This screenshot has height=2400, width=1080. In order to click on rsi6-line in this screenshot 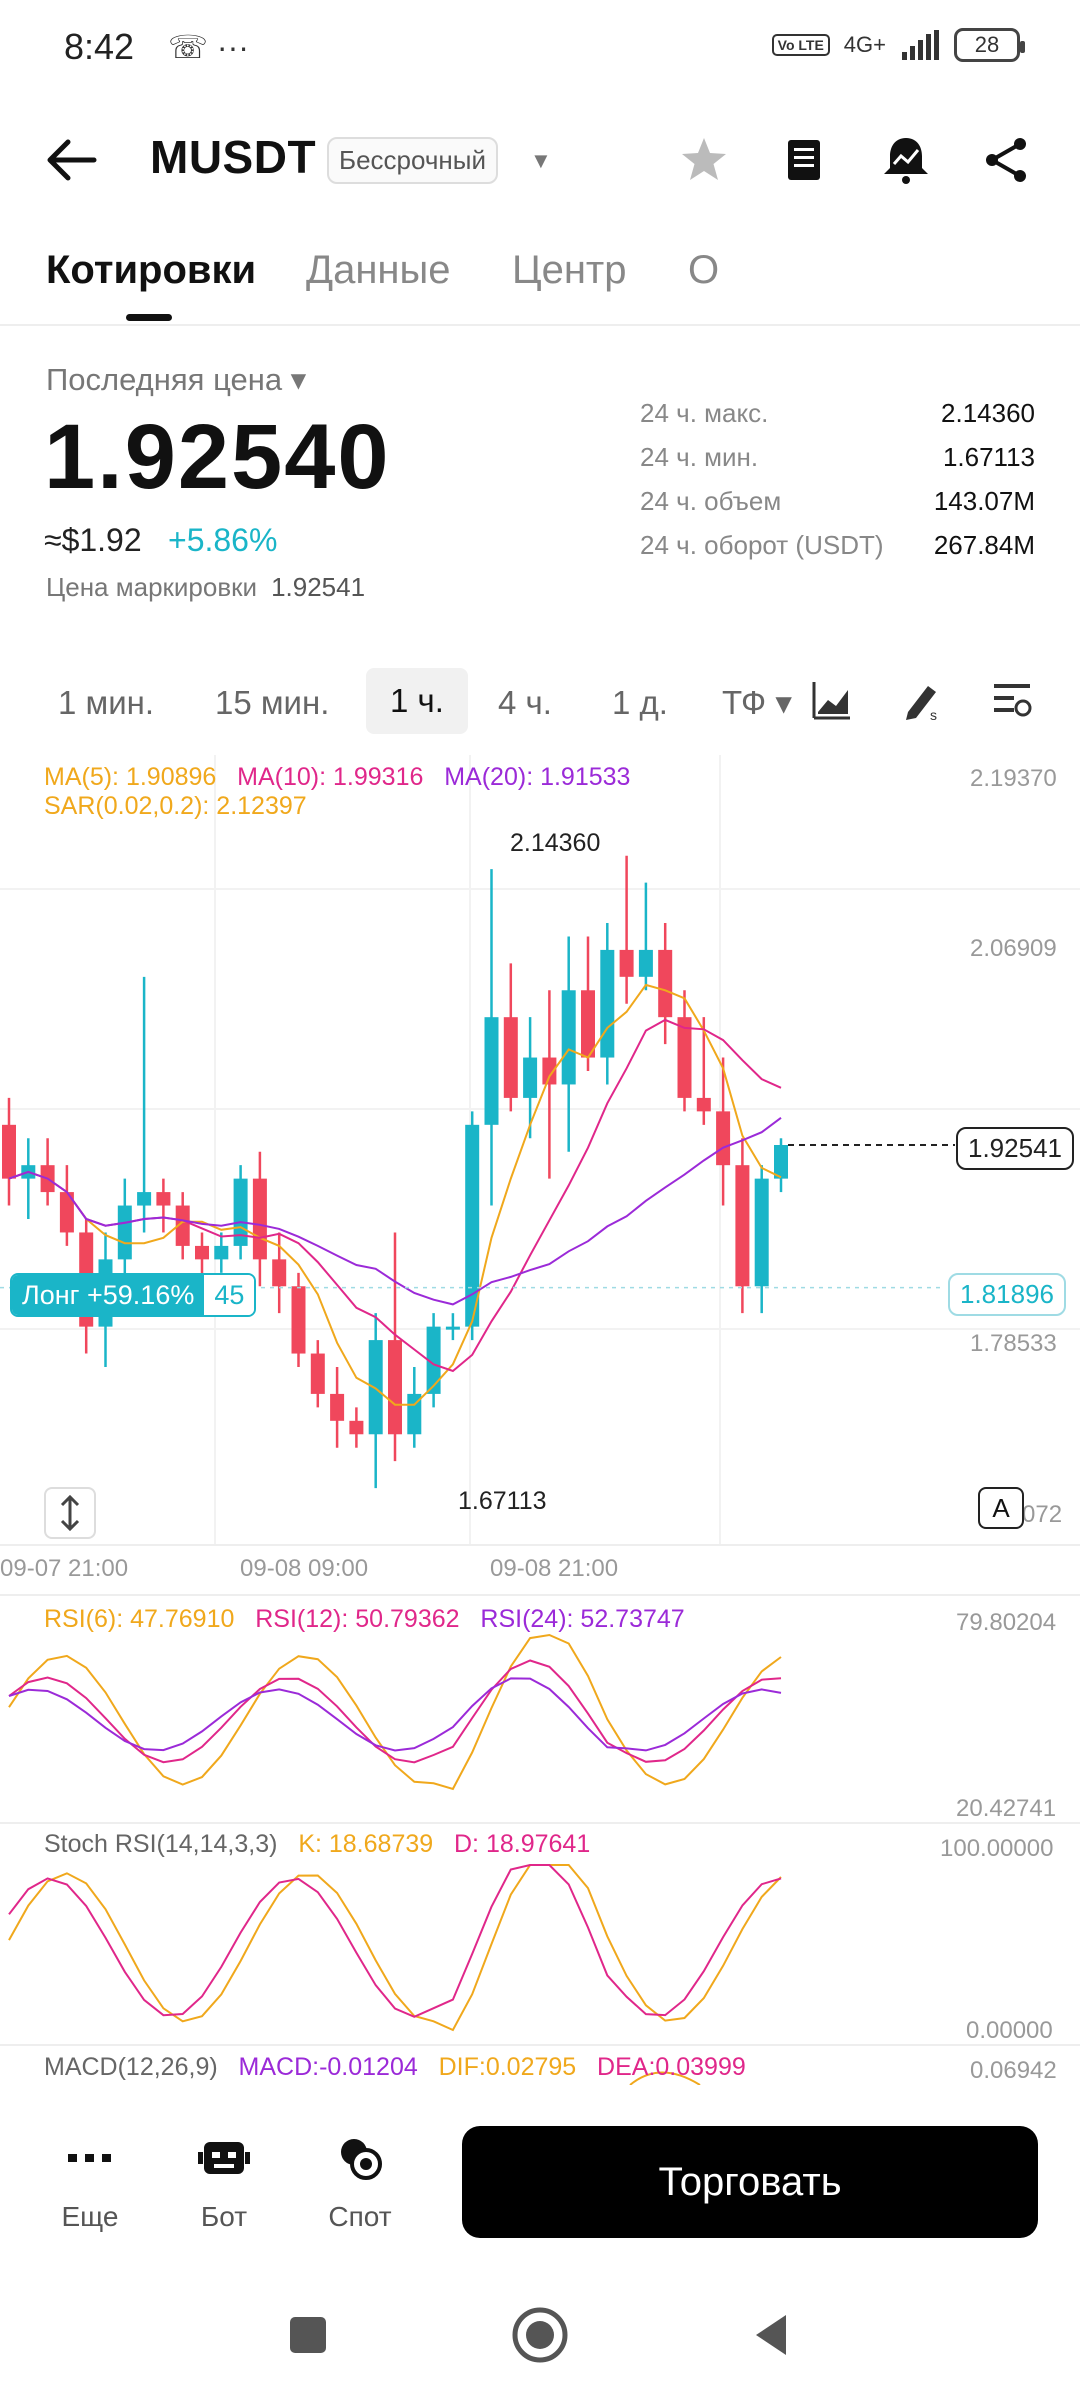, I will do `click(395, 1712)`.